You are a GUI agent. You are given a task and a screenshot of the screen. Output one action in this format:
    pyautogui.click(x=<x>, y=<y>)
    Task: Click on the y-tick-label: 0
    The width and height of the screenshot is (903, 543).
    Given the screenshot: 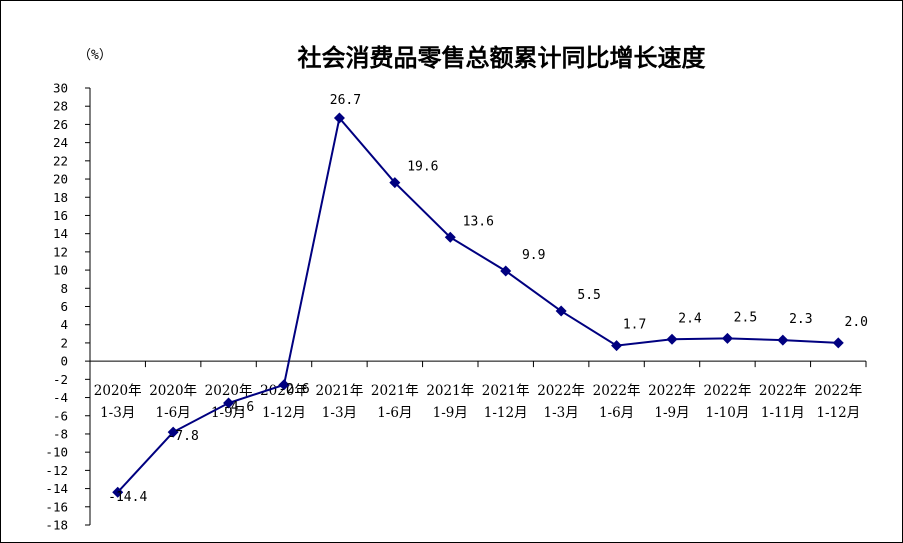 What is the action you would take?
    pyautogui.click(x=64, y=361)
    